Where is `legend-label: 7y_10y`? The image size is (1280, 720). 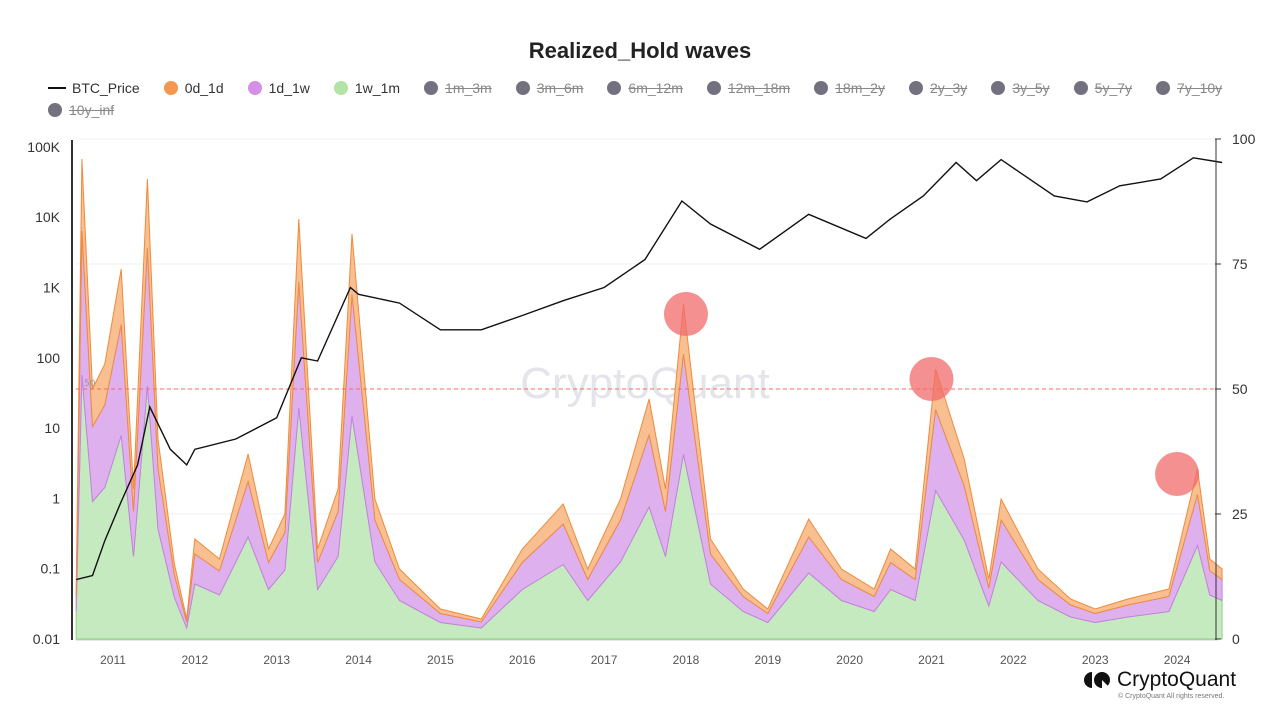 legend-label: 7y_10y is located at coordinates (1200, 88).